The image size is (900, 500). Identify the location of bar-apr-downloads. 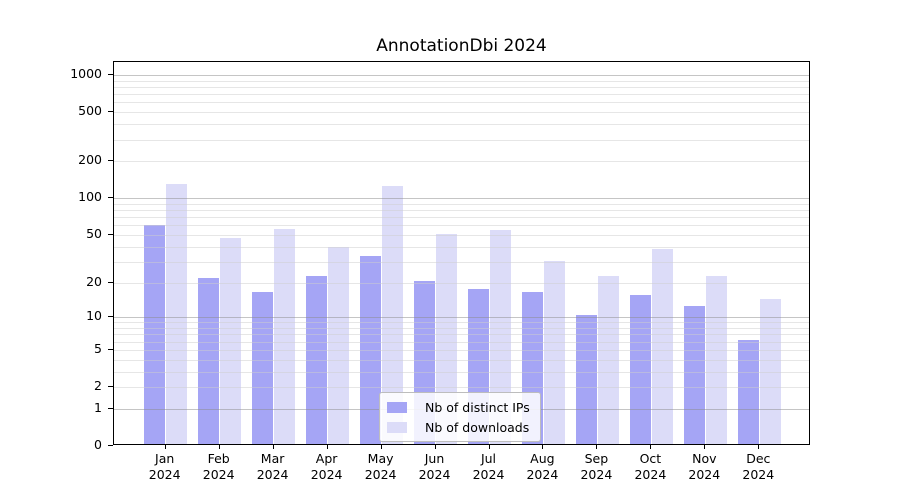
(339, 345).